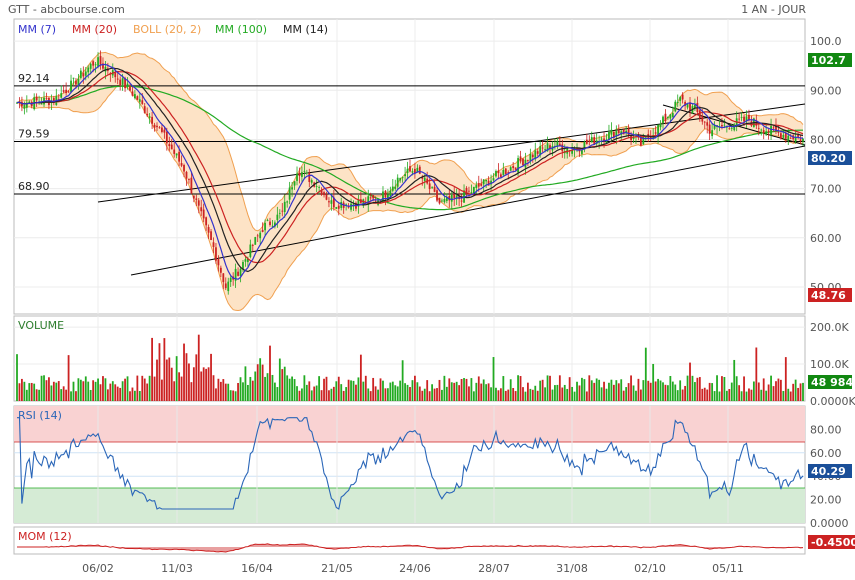 Image resolution: width=855 pixels, height=580 pixels. Describe the element at coordinates (167, 29) in the screenshot. I see `legend-boll: BOLL (20, 2)` at that location.